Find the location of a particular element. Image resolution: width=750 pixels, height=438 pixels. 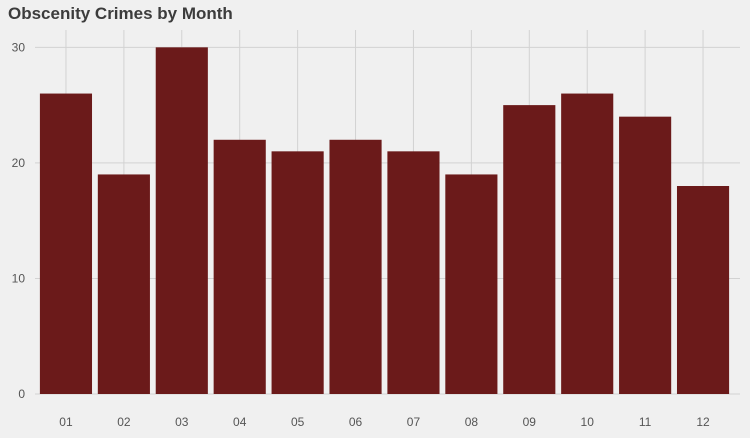

x-tick-label: 09 is located at coordinates (530, 422).